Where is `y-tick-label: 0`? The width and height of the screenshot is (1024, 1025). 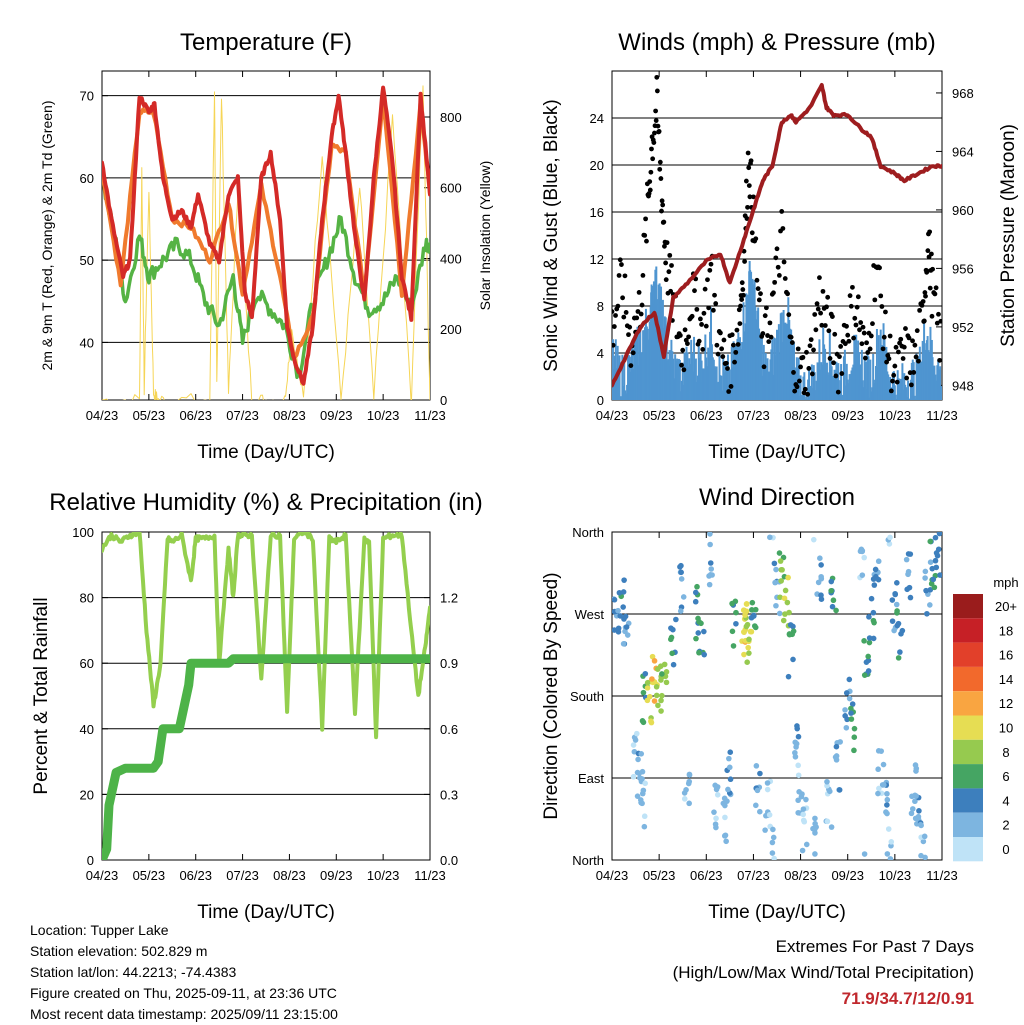
y-tick-label: 0 is located at coordinates (90, 860).